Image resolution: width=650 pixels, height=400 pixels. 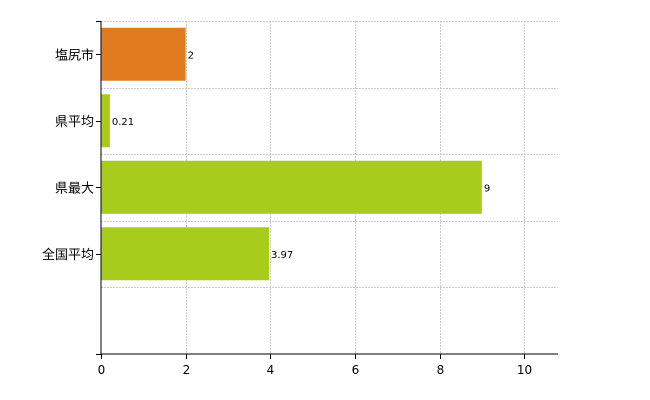 I want to click on bar-value-label: 9, so click(x=487, y=188).